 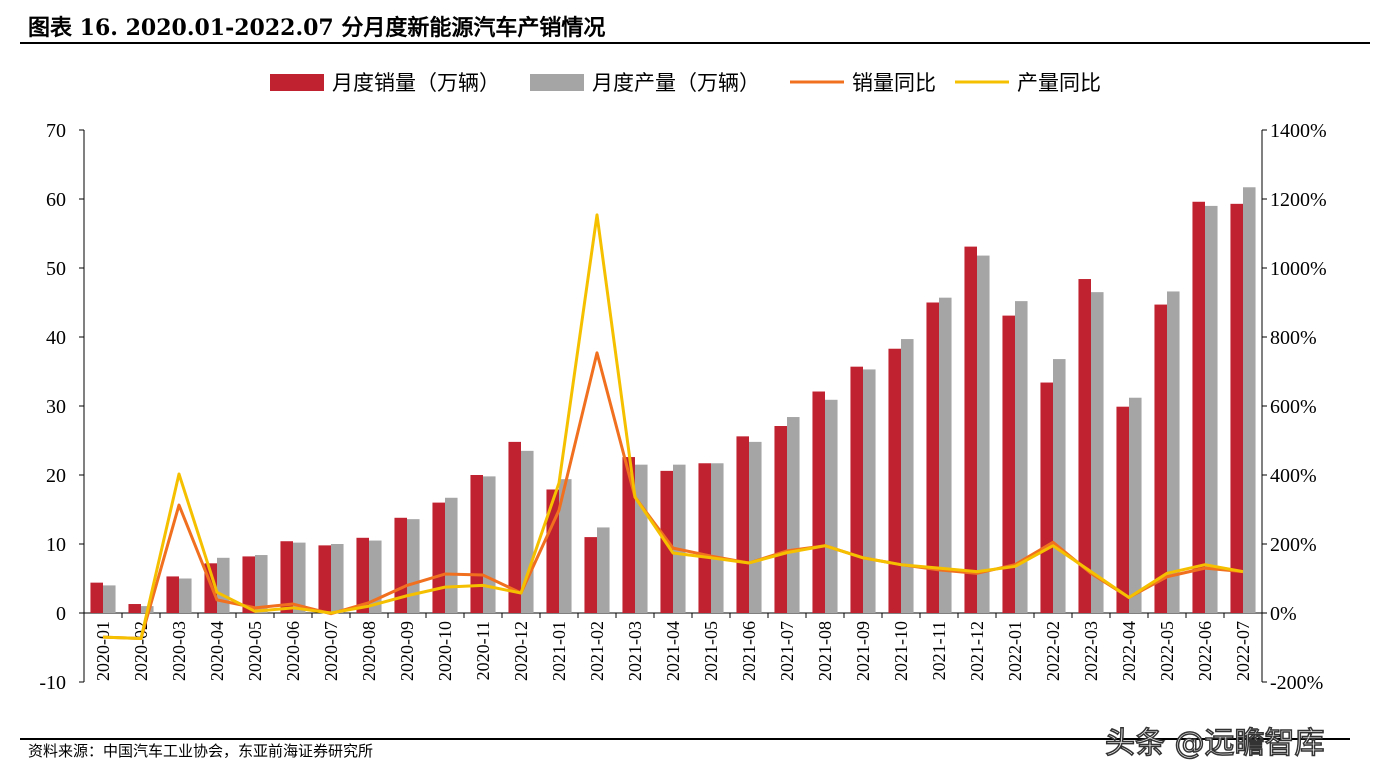 I want to click on x-tick-label: 2020-11, so click(x=483, y=650).